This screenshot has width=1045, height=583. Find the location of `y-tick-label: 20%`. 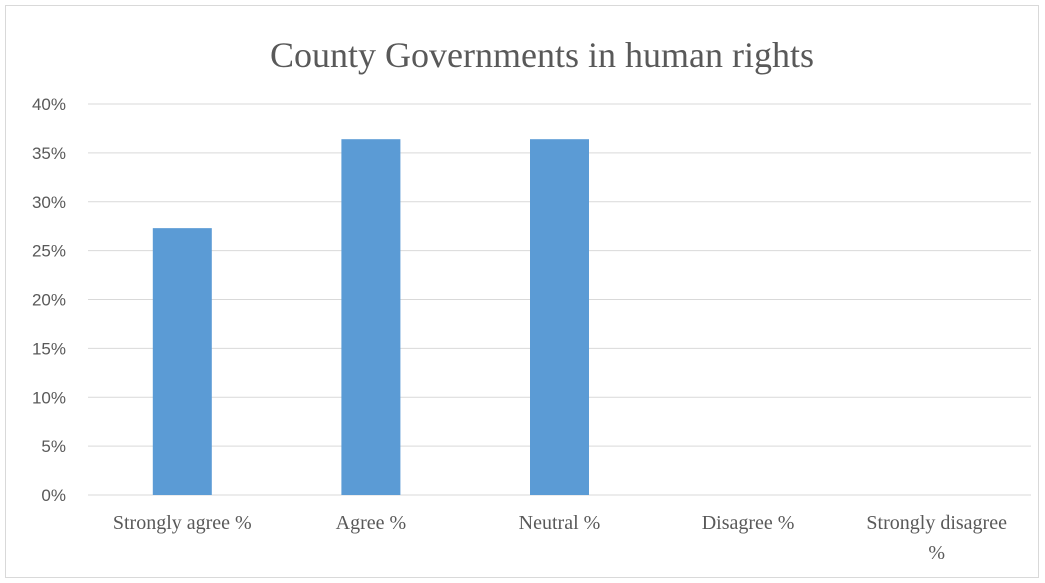

y-tick-label: 20% is located at coordinates (49, 300).